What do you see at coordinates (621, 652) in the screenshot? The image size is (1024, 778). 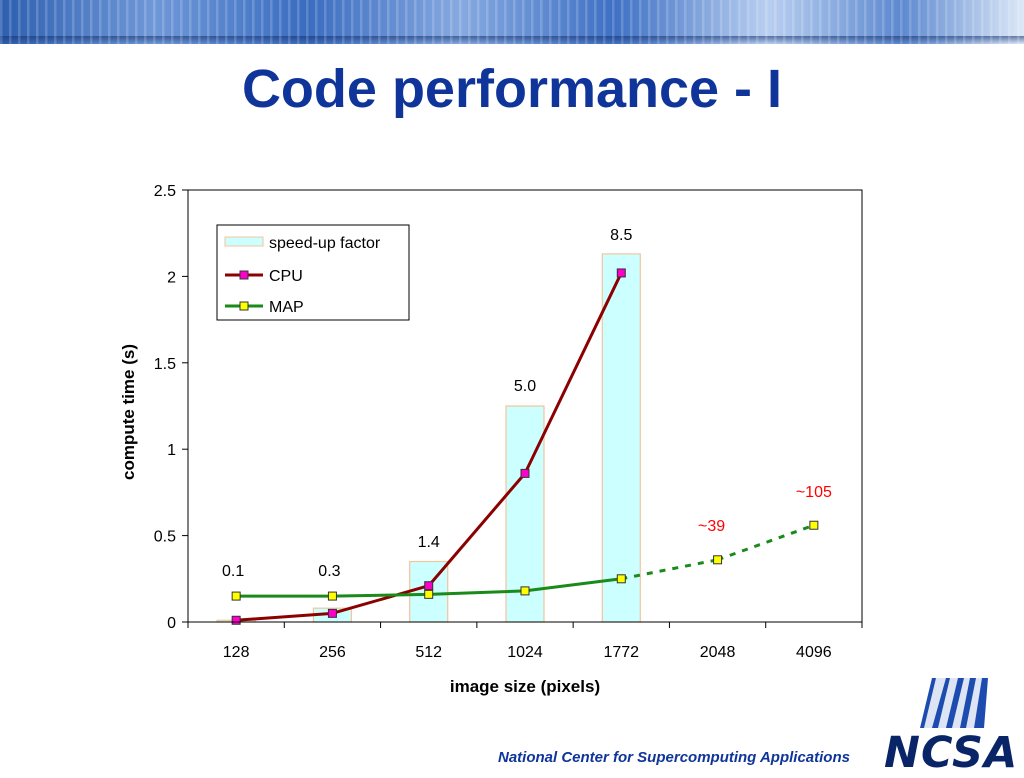 I see `x-tick-label: 1772` at bounding box center [621, 652].